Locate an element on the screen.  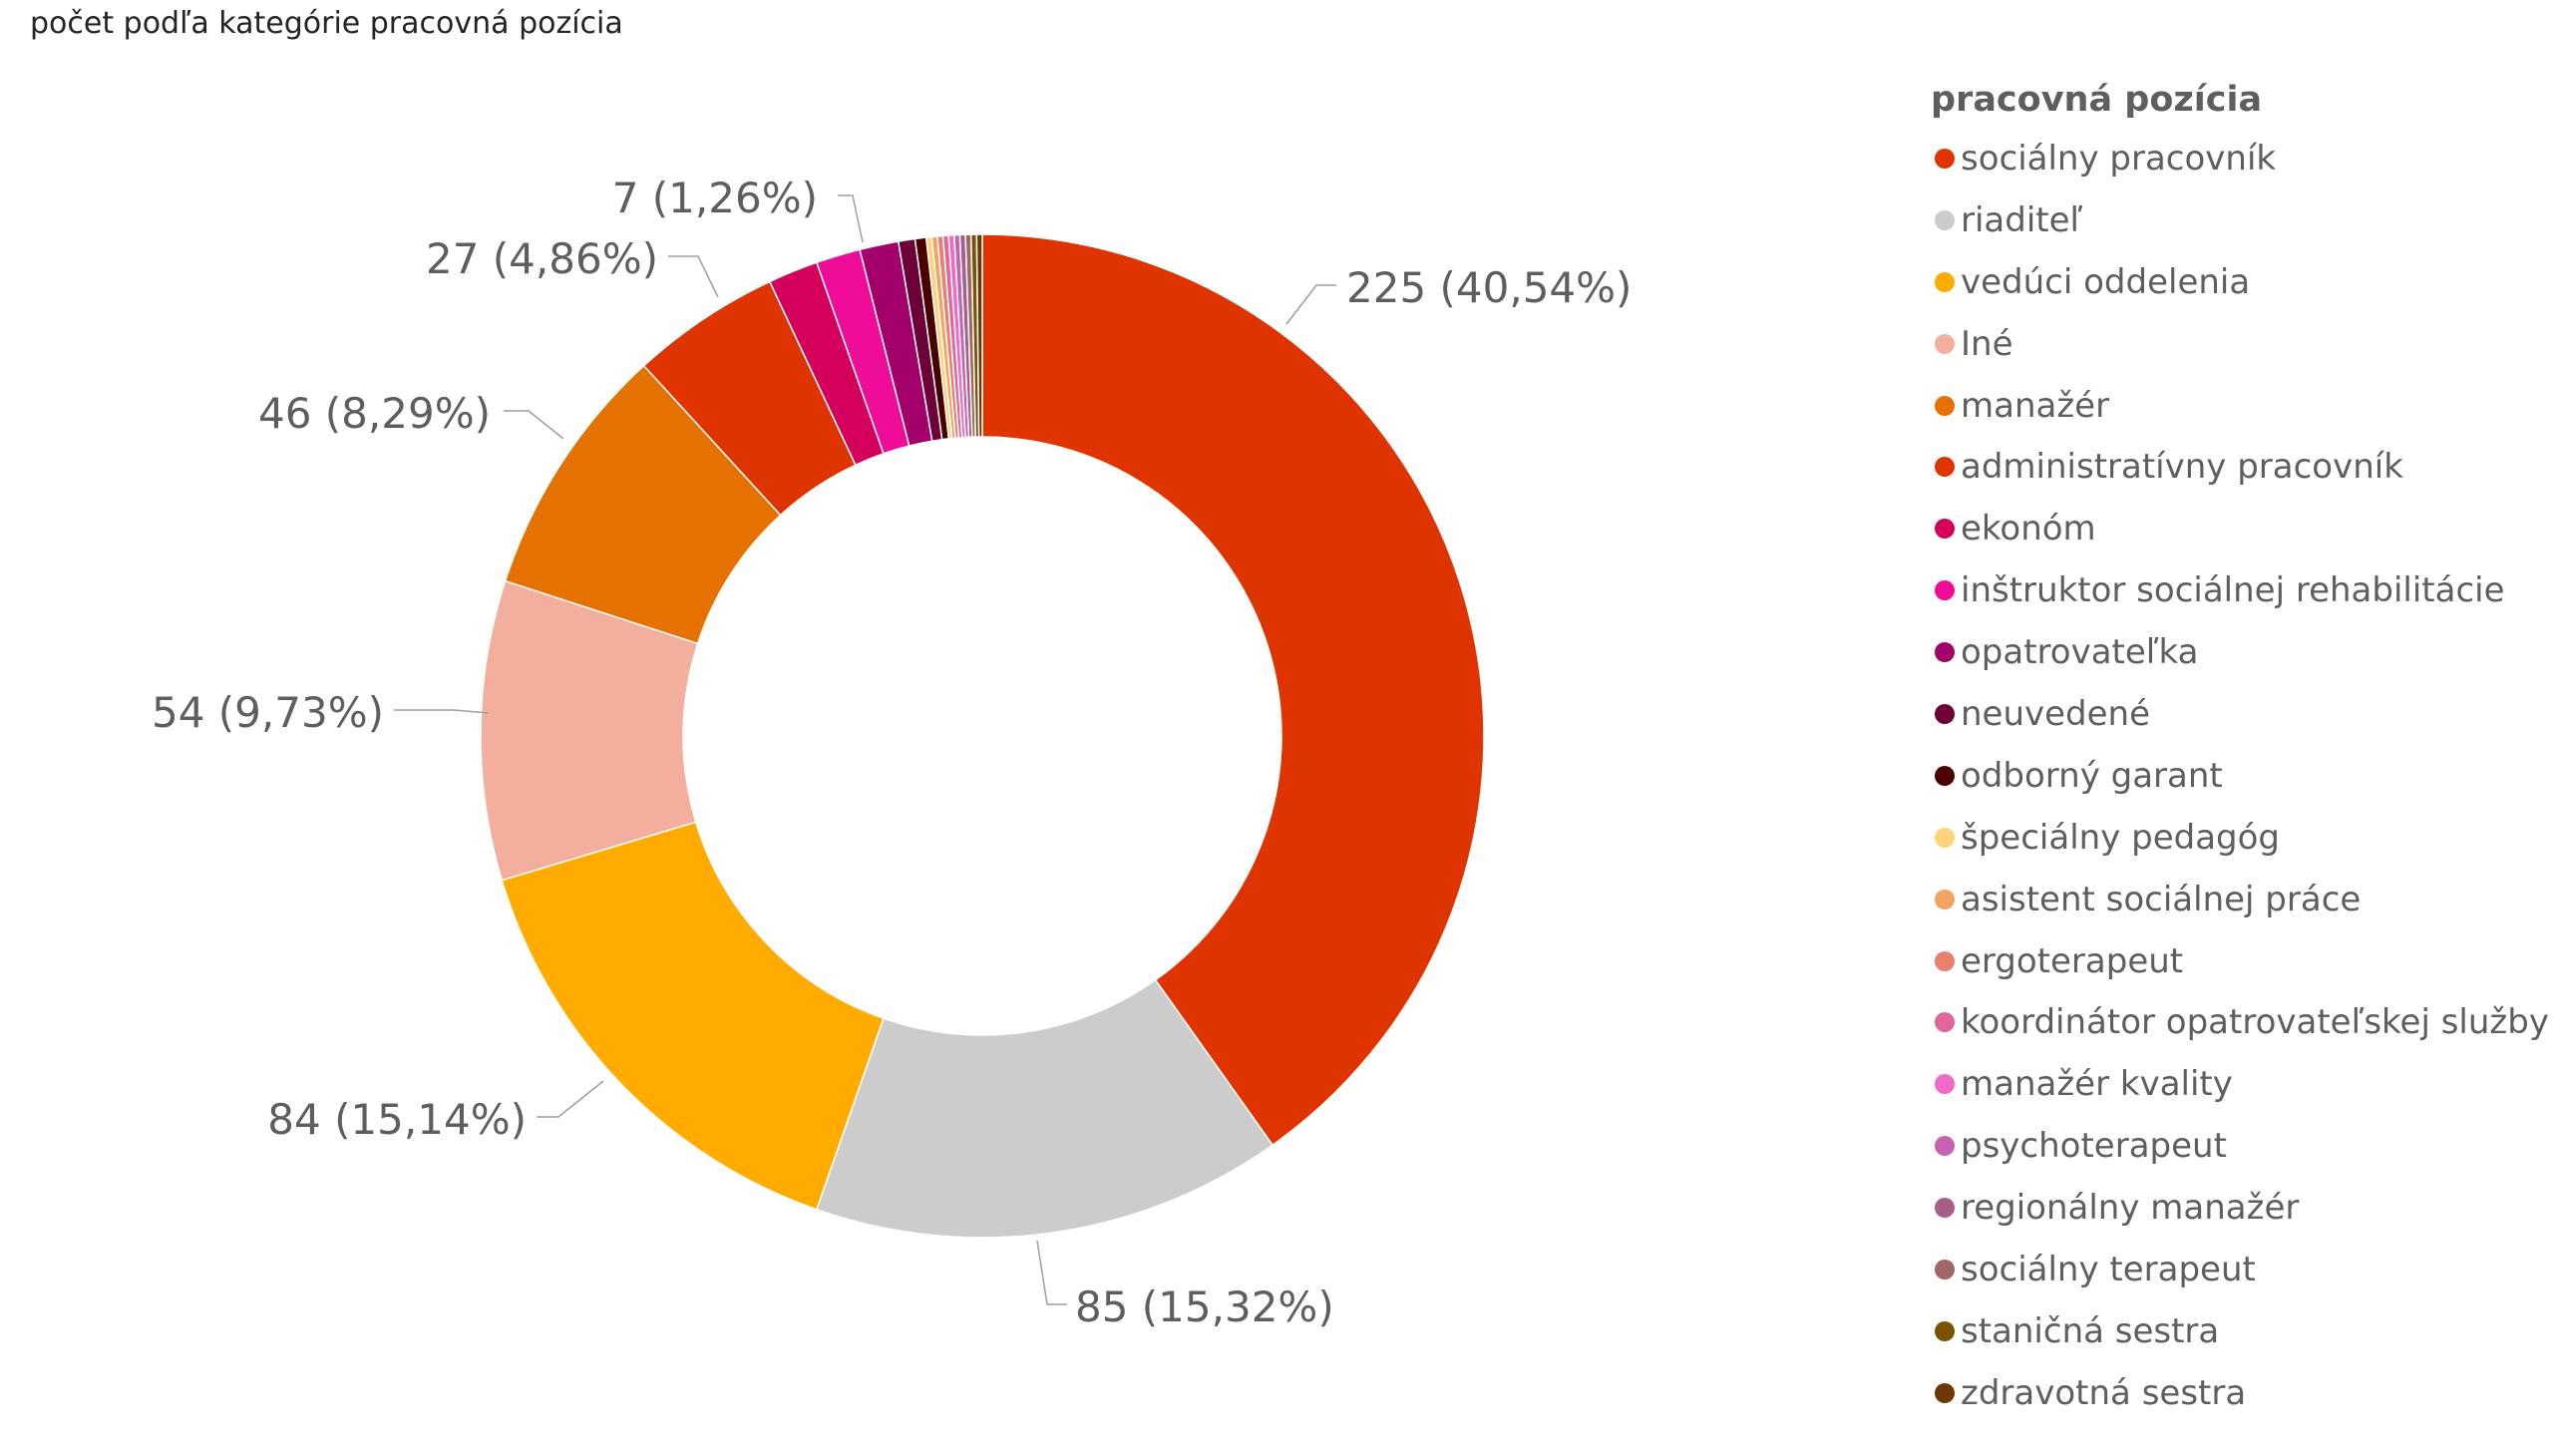
legend-item-odborny-garant: odborný garant is located at coordinates (2240, 776).